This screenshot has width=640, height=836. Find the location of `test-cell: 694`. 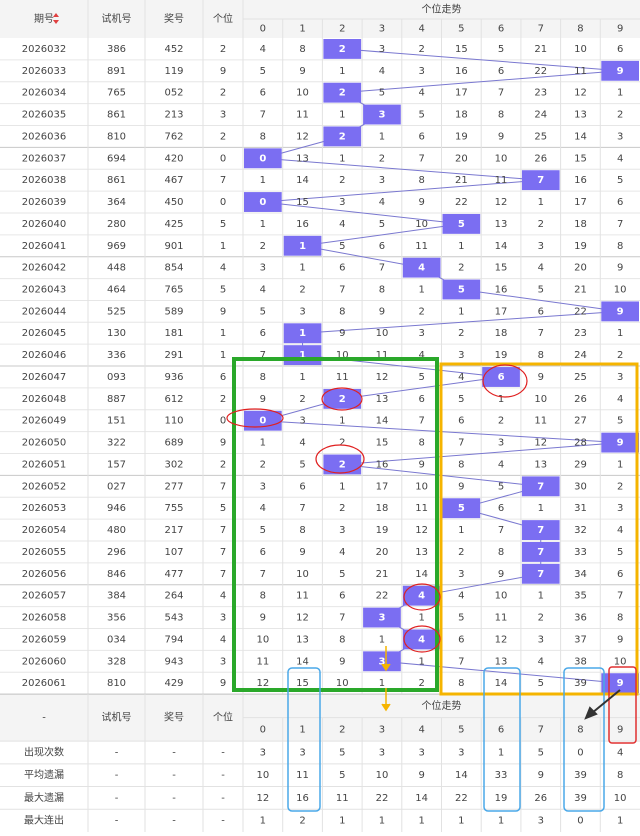

test-cell: 694 is located at coordinates (116, 158).